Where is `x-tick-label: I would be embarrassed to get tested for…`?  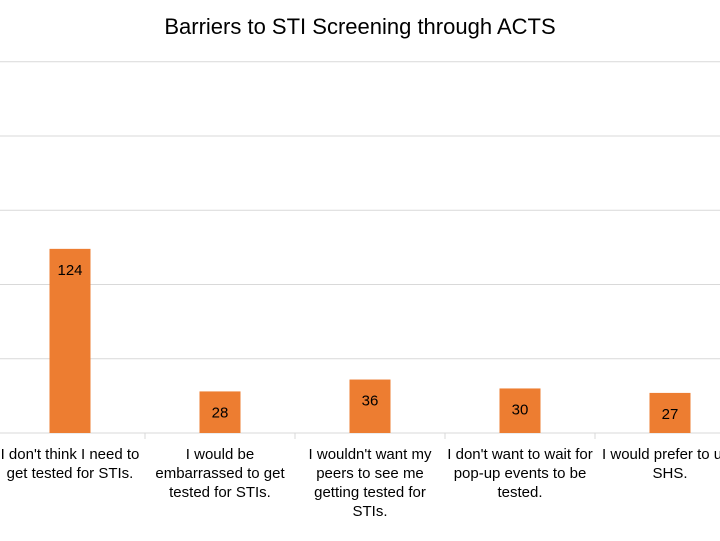 x-tick-label: I would be embarrassed to get tested for… is located at coordinates (220, 473).